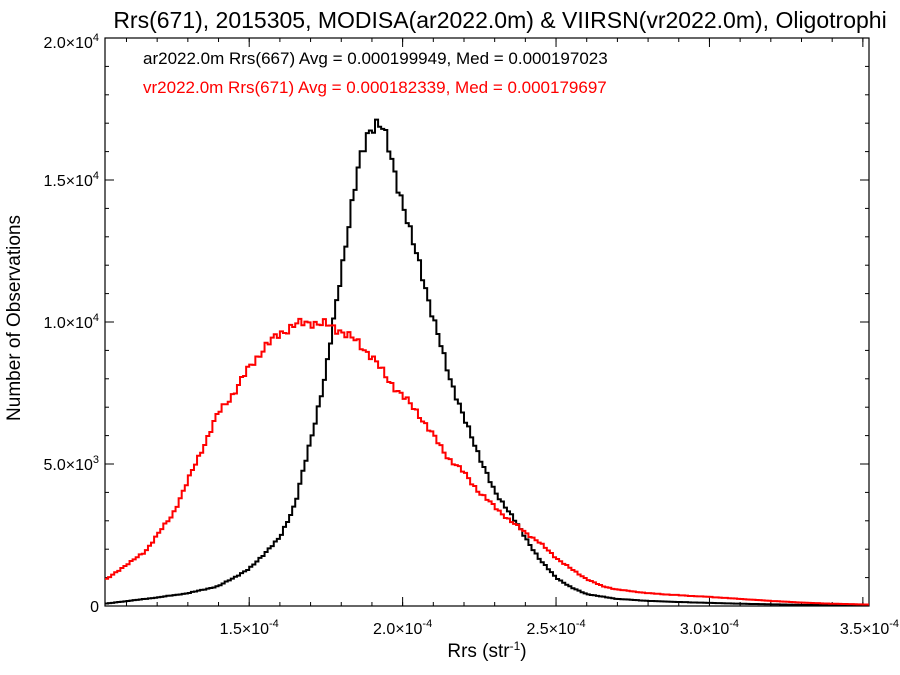 The width and height of the screenshot is (900, 675). What do you see at coordinates (94, 607) in the screenshot?
I see `y-tick-label: 0` at bounding box center [94, 607].